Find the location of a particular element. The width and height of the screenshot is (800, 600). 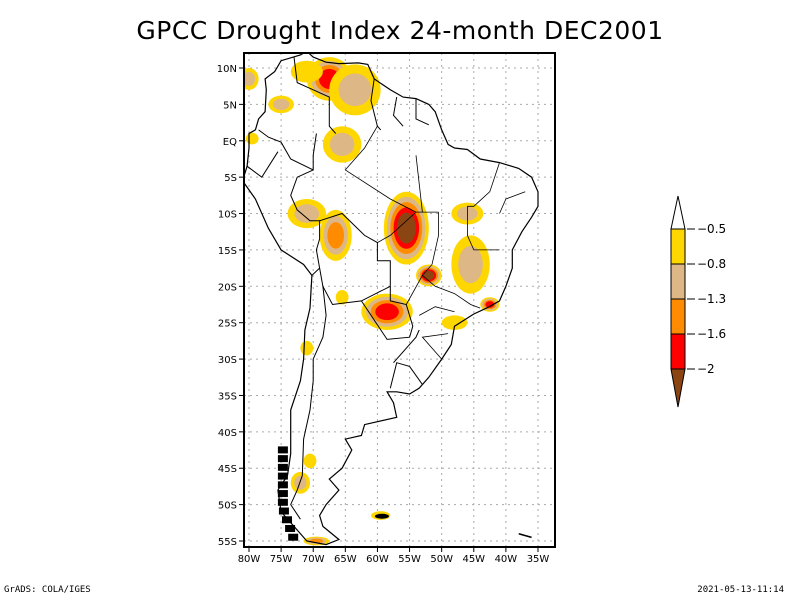

drought-area-ecuador is located at coordinates (252, 138).